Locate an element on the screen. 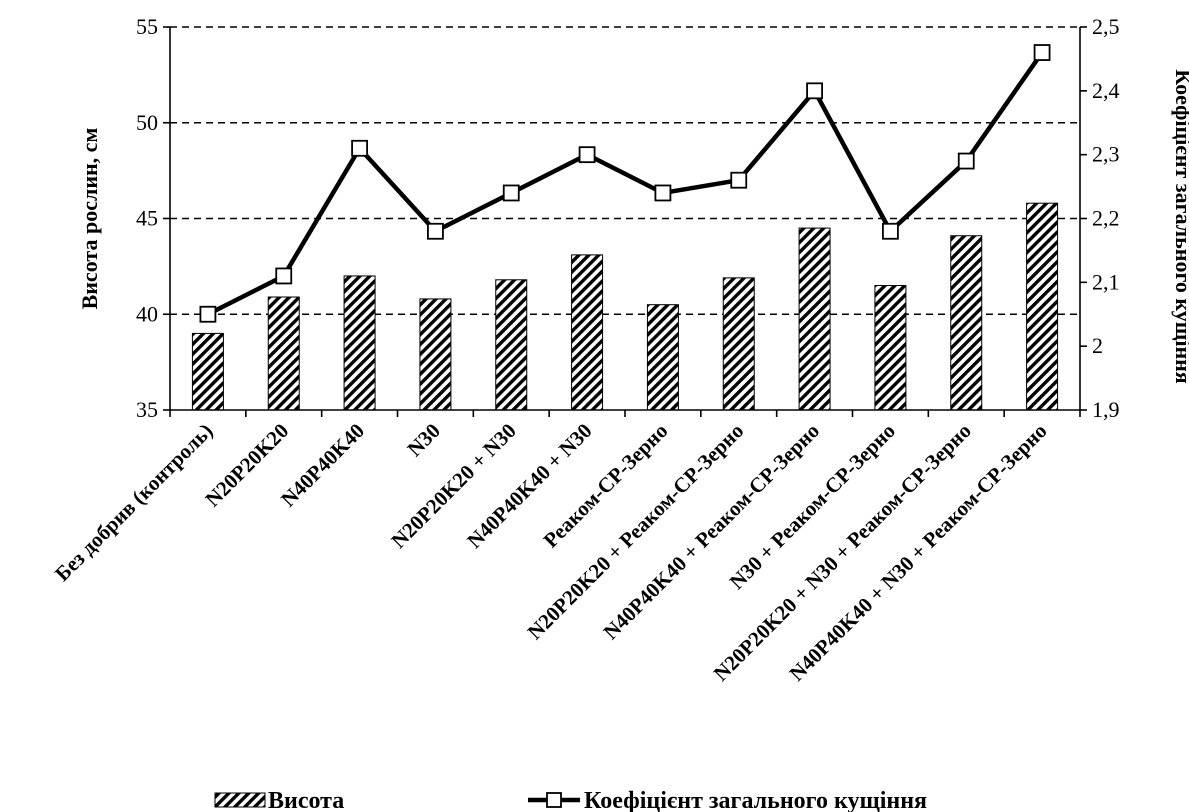 Image resolution: width=1189 pixels, height=812 pixels. left-tick-label: 40 is located at coordinates (147, 313).